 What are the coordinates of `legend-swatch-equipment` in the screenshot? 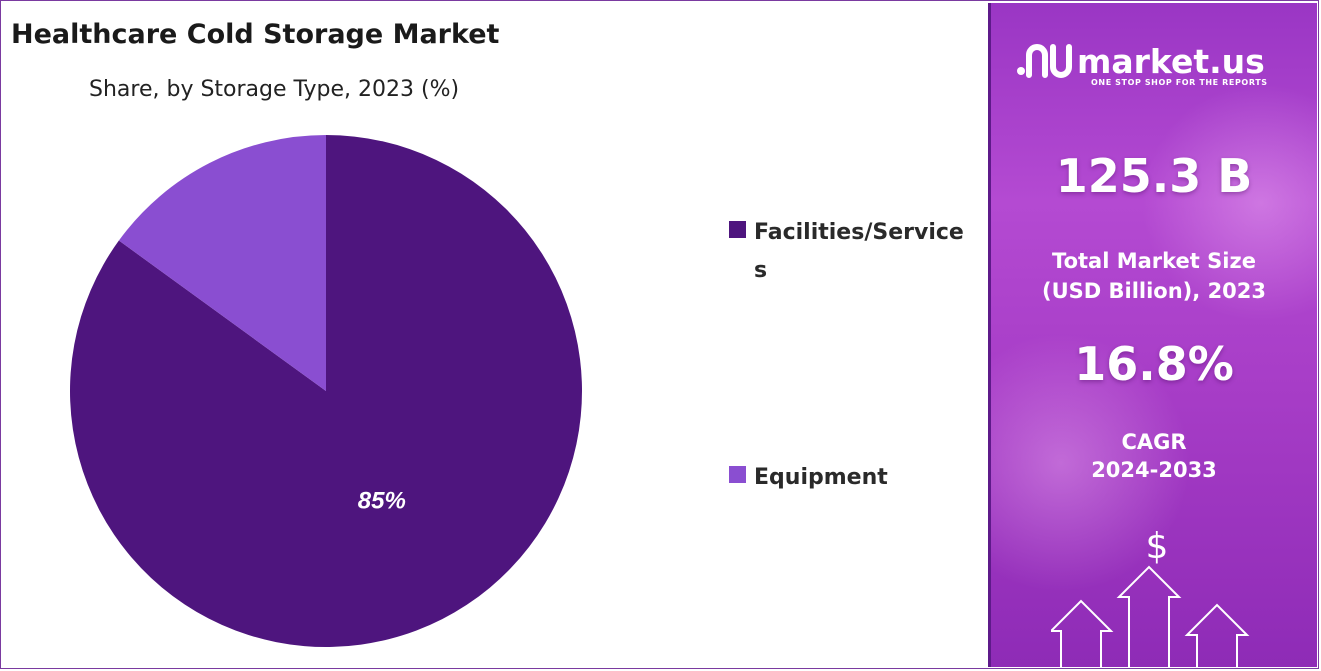 It's located at (737, 474).